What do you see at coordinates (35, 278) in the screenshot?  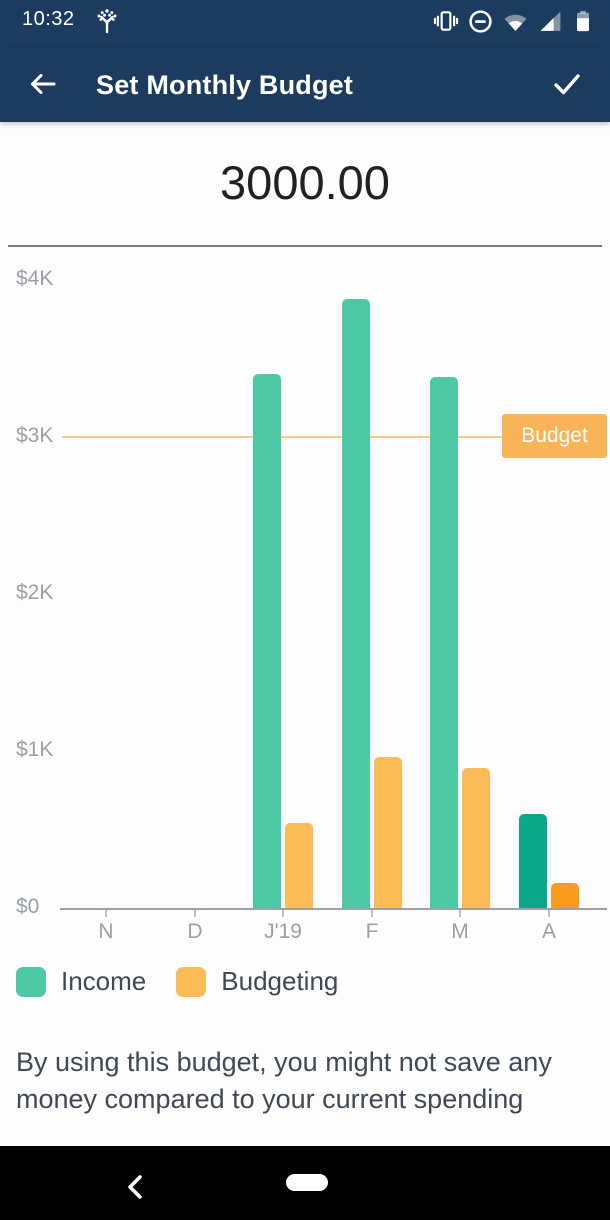 I see `y-axis-label: $4K` at bounding box center [35, 278].